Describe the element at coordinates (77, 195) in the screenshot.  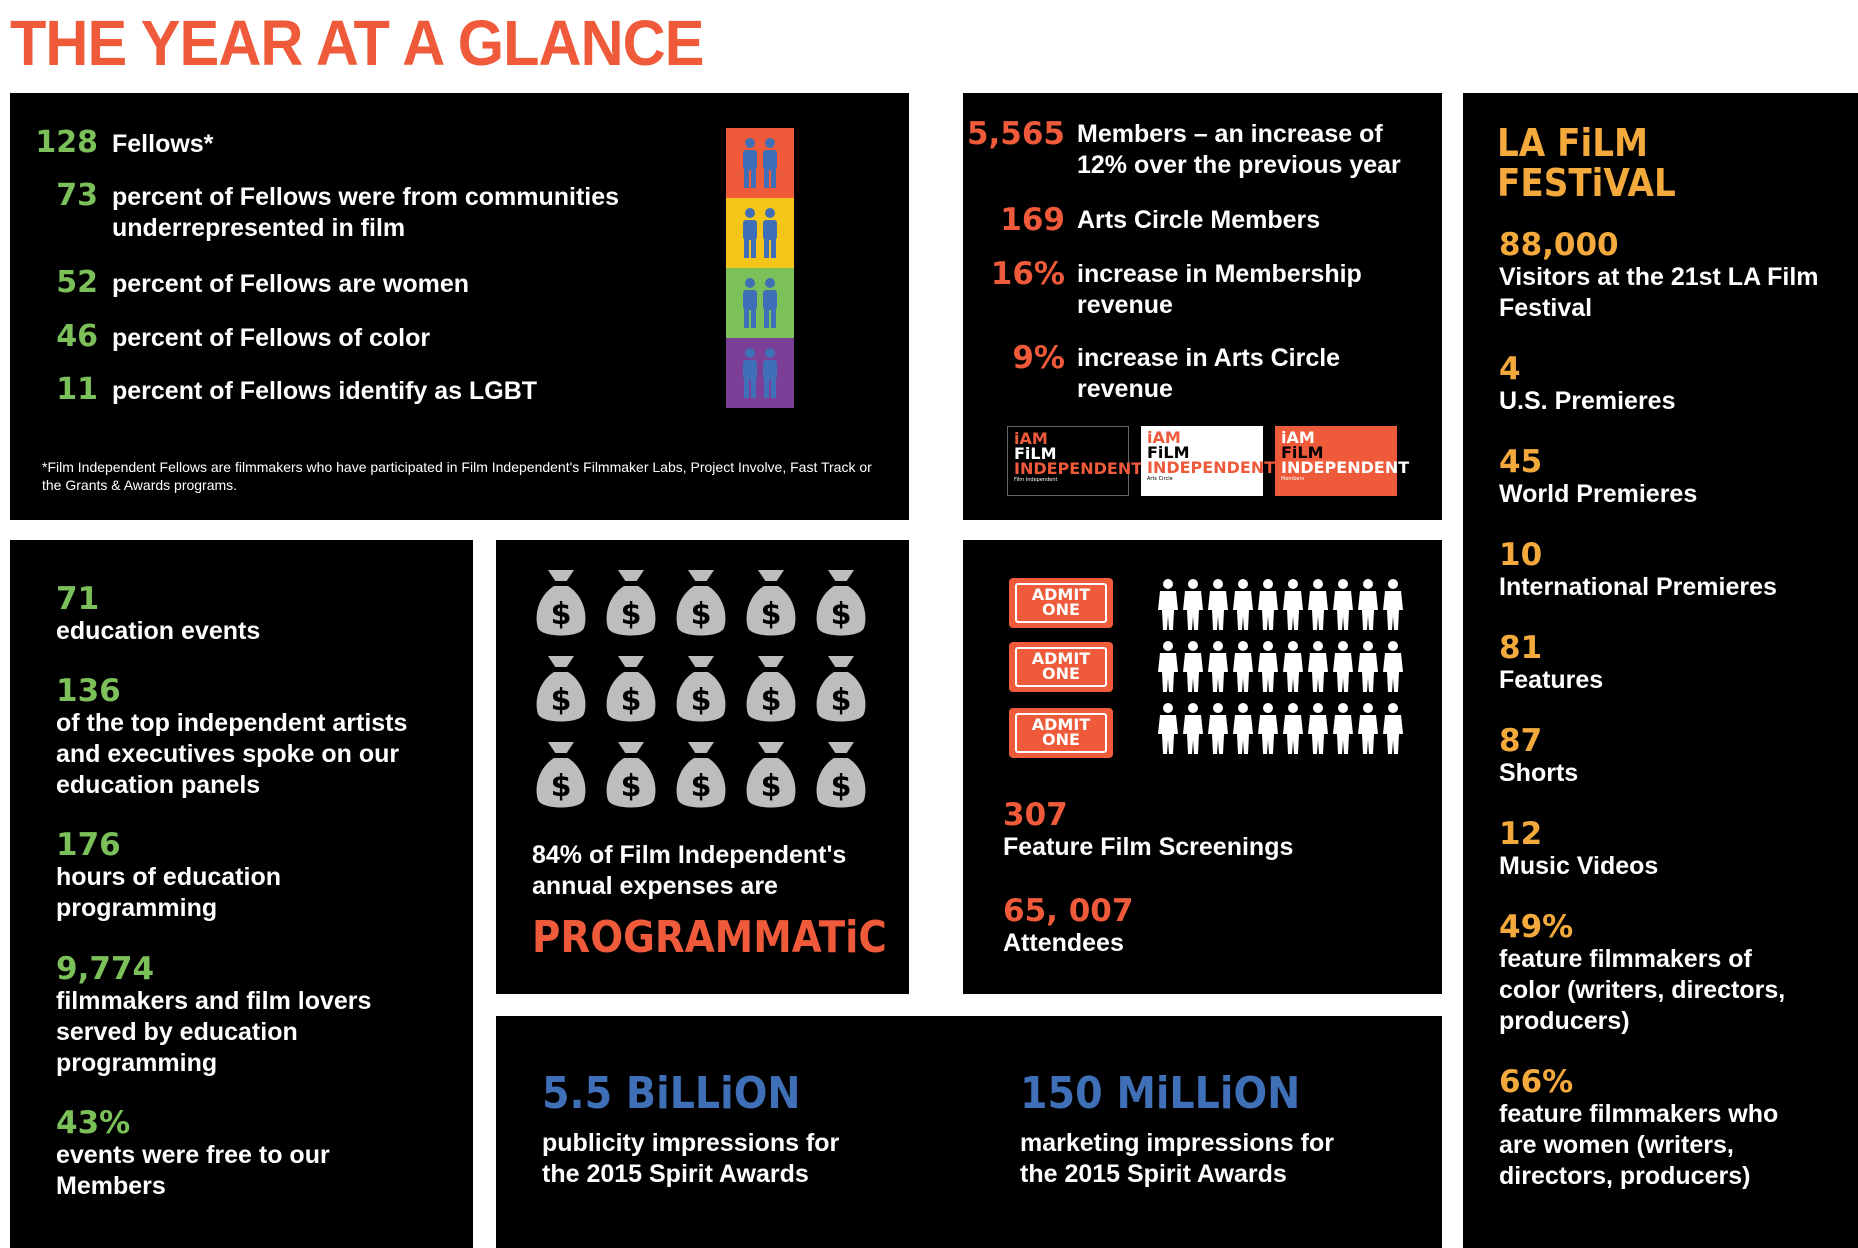
I see `stat-value: 73` at that location.